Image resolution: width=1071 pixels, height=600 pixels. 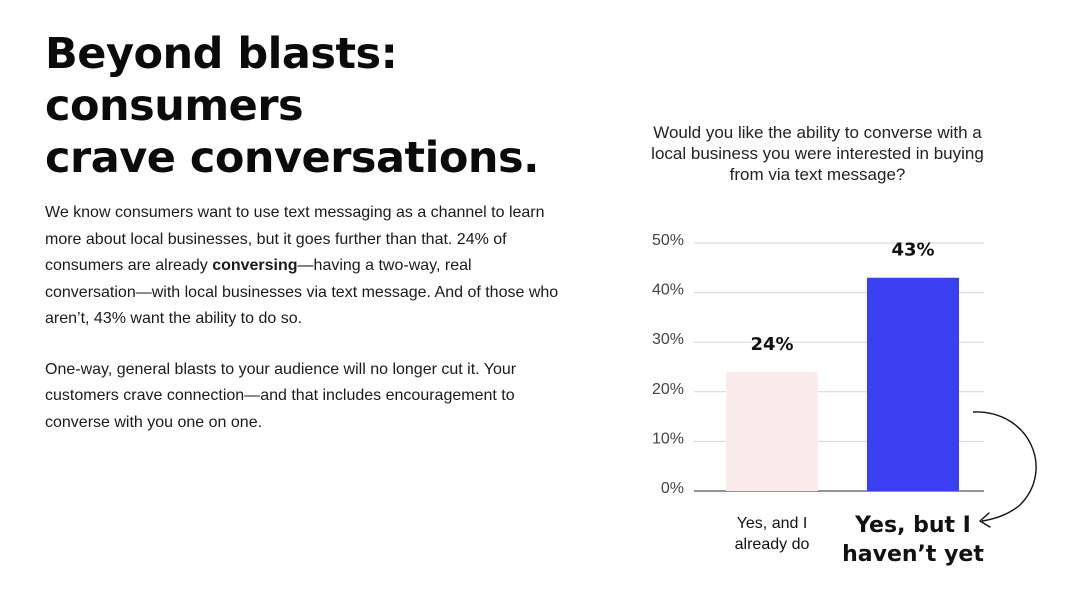 I want to click on y-tick-label: 10%, so click(x=668, y=438).